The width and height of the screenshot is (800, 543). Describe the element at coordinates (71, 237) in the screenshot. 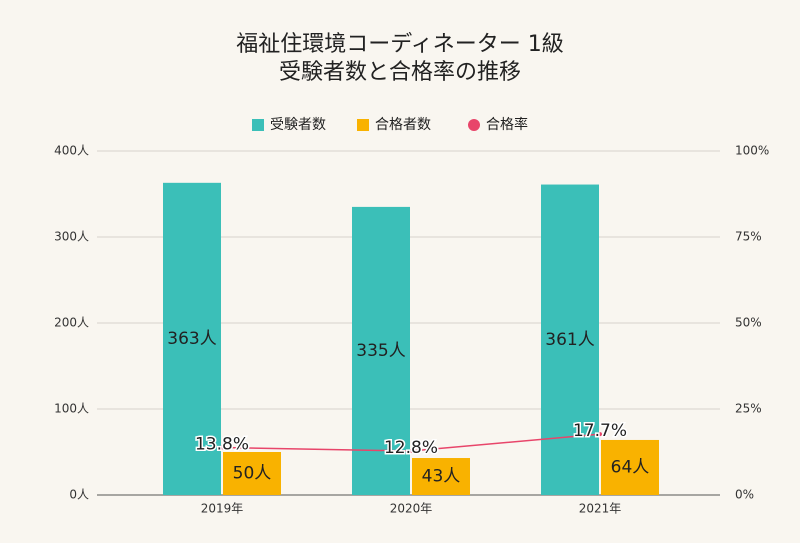

I see `y-tick-label: 300人` at that location.